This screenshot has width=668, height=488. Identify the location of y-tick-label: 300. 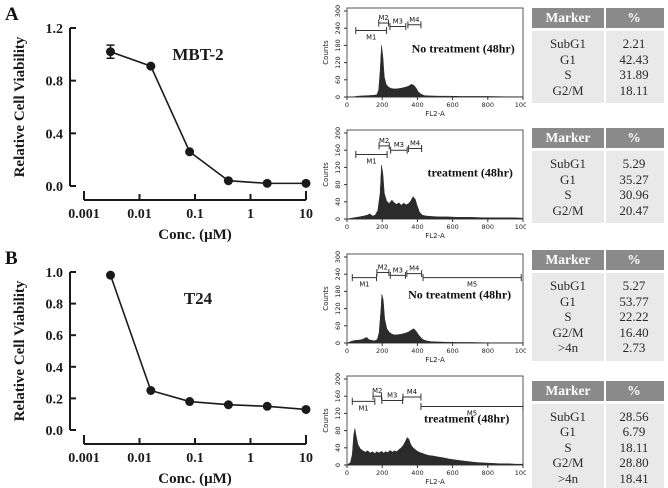
(338, 11).